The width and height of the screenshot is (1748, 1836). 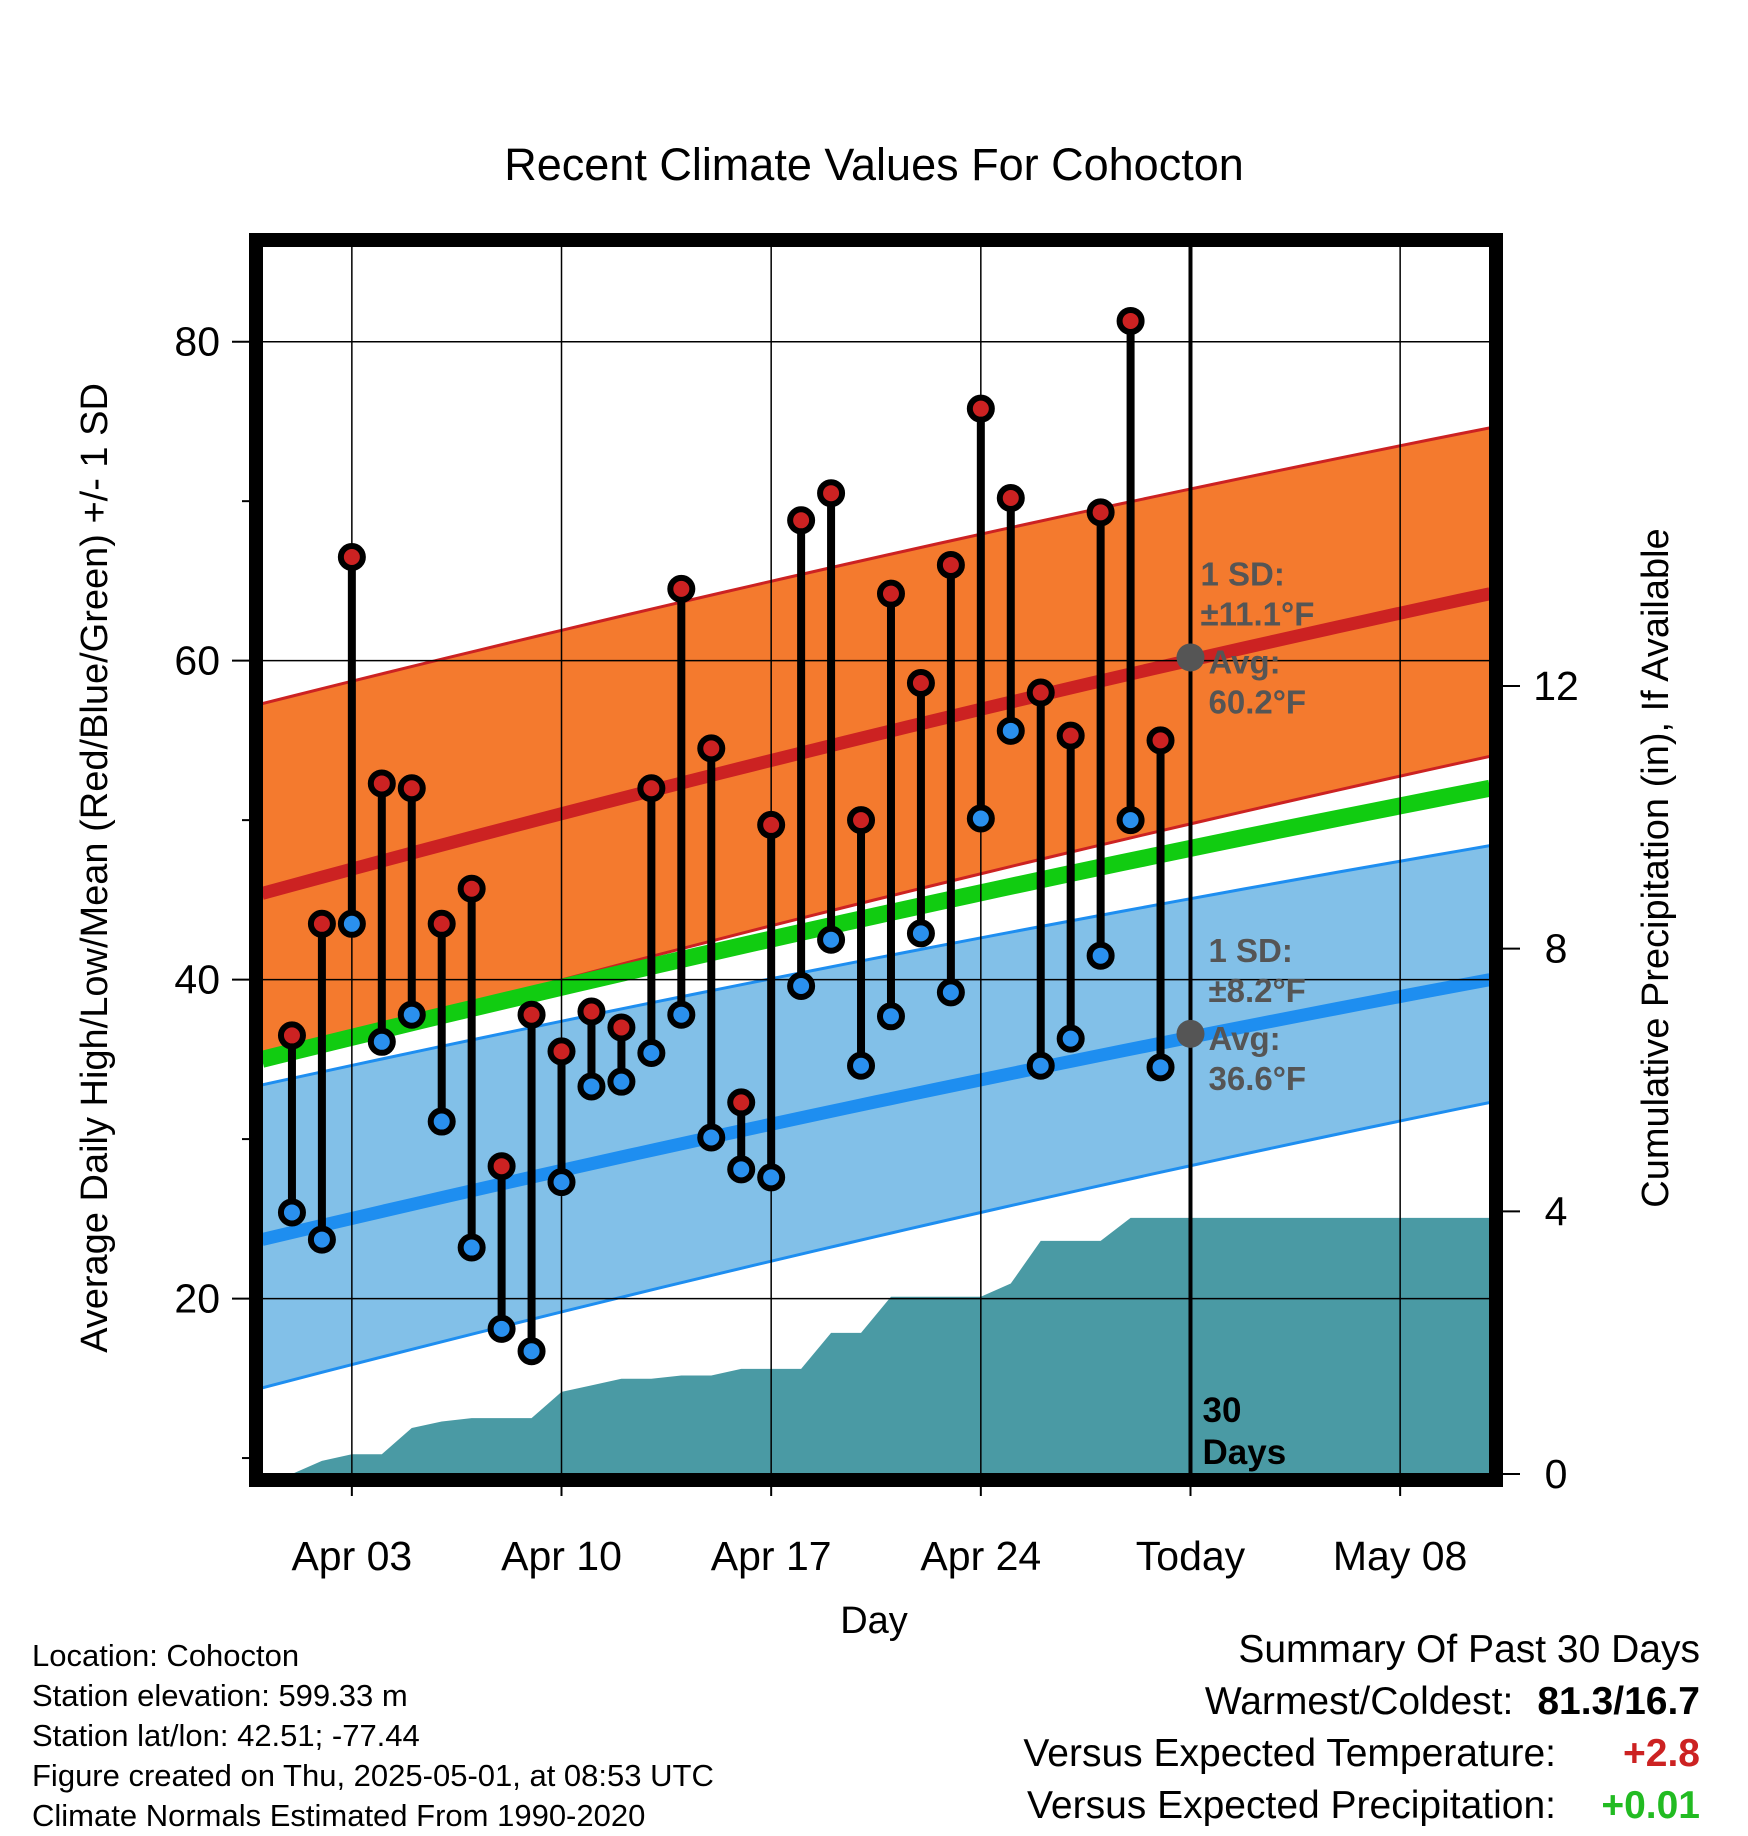 I want to click on x-tick-label: May 08, so click(x=1400, y=1556).